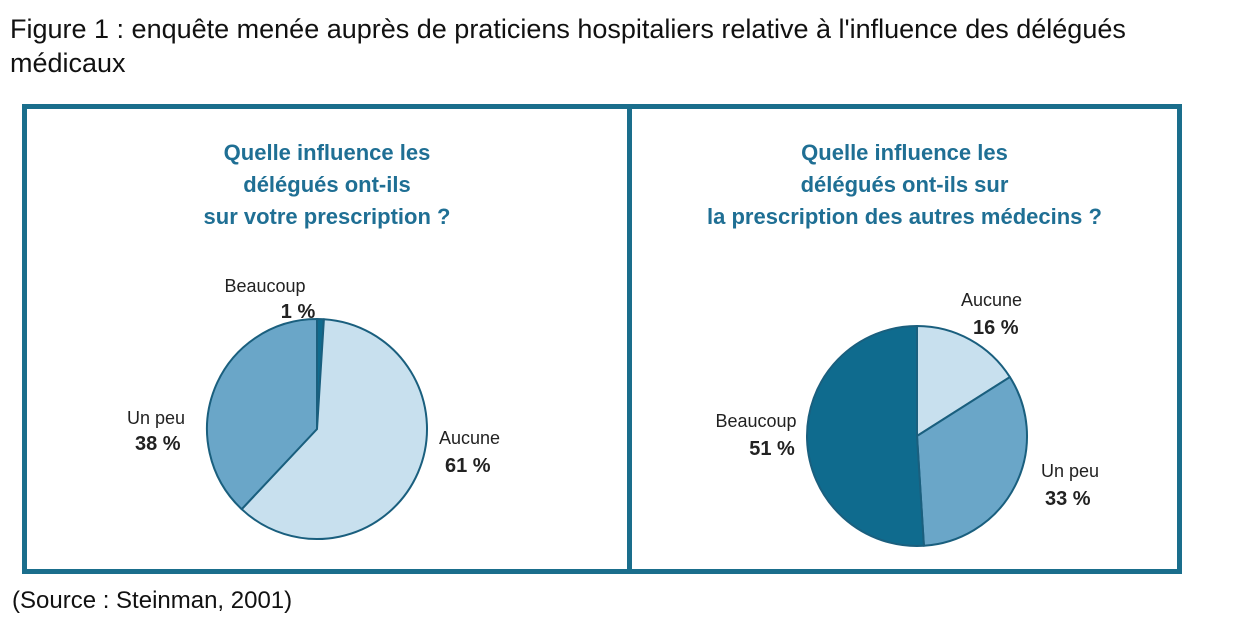 Image resolution: width=1242 pixels, height=632 pixels. Describe the element at coordinates (158, 444) in the screenshot. I see `slice-value-label: 38 %` at that location.